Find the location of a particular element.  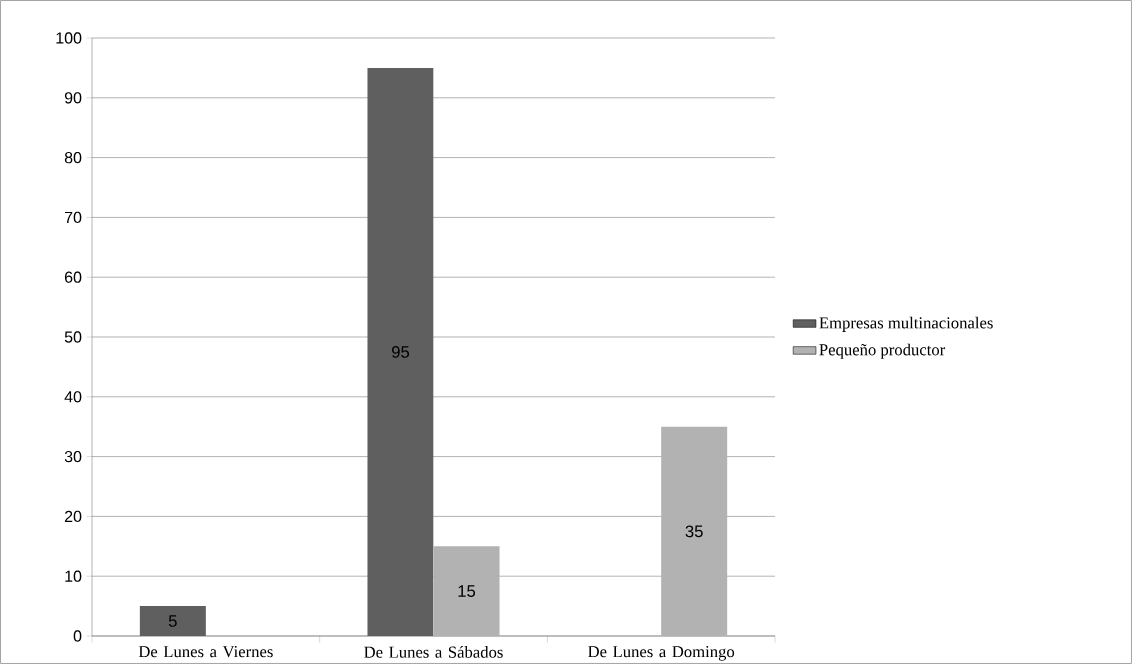

data-label: 5 is located at coordinates (172, 621).